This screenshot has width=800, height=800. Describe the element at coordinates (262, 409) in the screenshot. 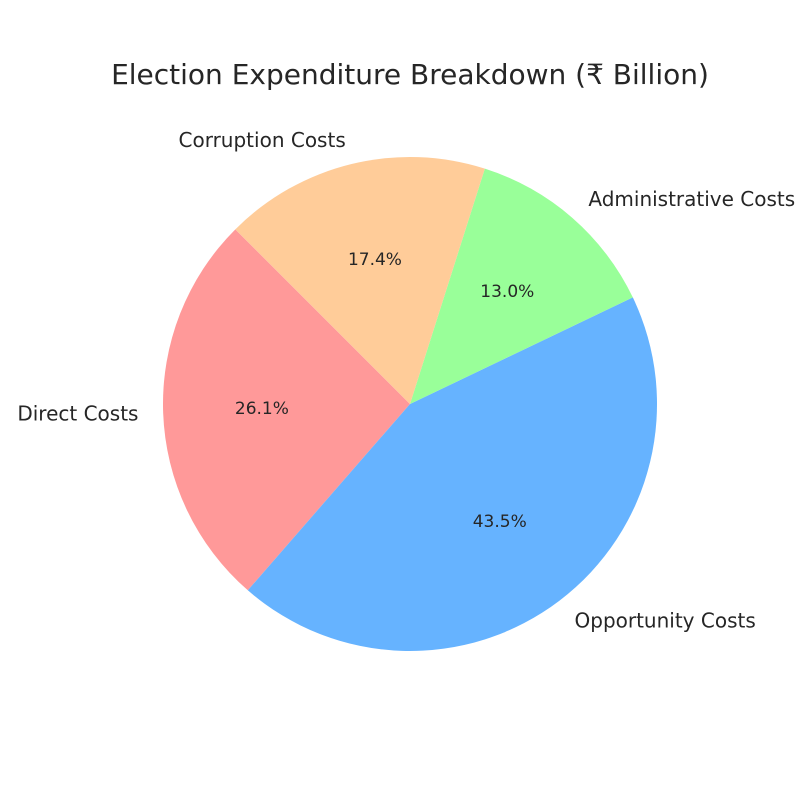

I see `pct-label-direct-costs: 26.1%` at that location.